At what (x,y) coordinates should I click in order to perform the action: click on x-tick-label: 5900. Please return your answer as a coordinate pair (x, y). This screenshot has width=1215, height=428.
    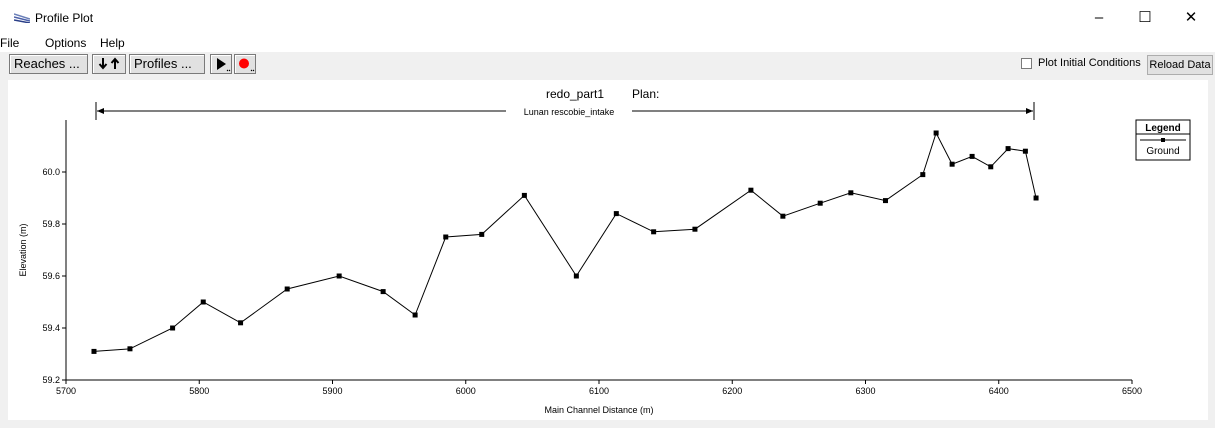
    Looking at the image, I should click on (332, 391).